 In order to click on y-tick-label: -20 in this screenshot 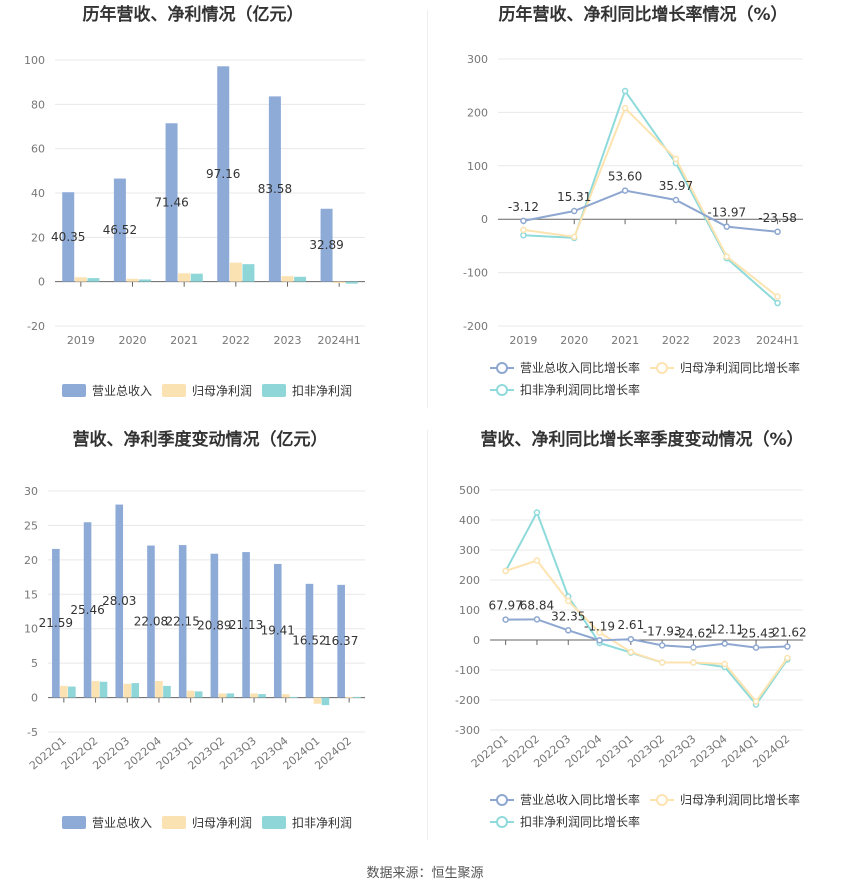, I will do `click(36, 326)`.